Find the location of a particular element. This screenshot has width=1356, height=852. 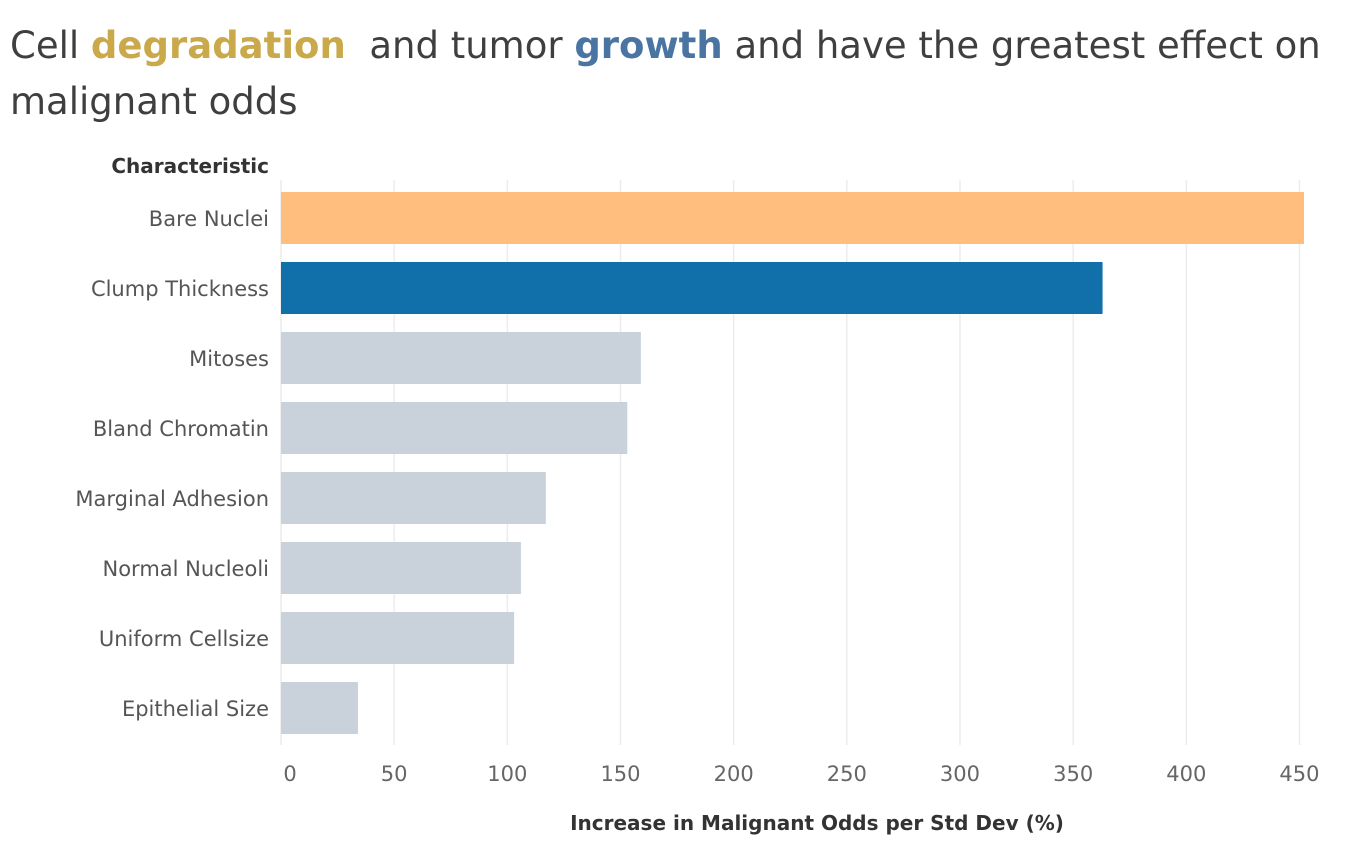

category-label: Marginal Adhesion is located at coordinates (172, 499).